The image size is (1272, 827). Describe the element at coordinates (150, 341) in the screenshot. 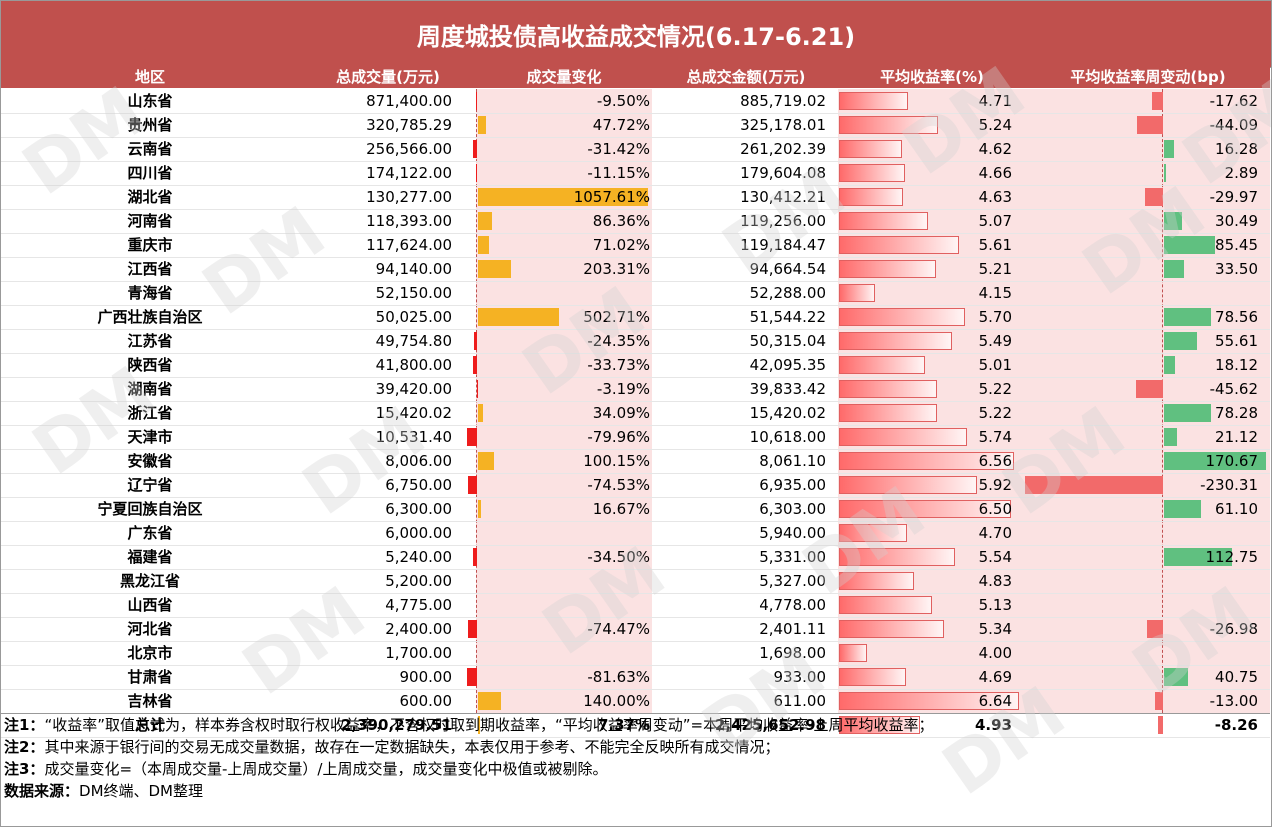

I see `region-cell: 江苏省` at that location.